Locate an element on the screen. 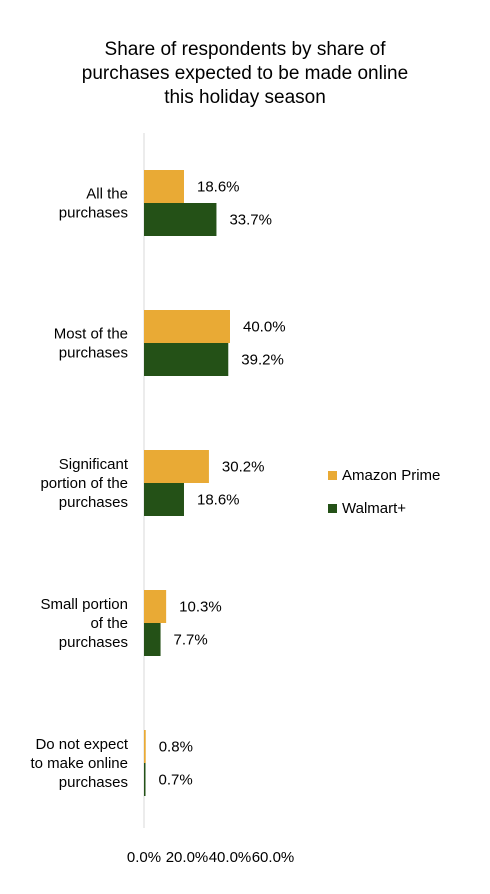  x-tick-label: 20.0% is located at coordinates (187, 857).